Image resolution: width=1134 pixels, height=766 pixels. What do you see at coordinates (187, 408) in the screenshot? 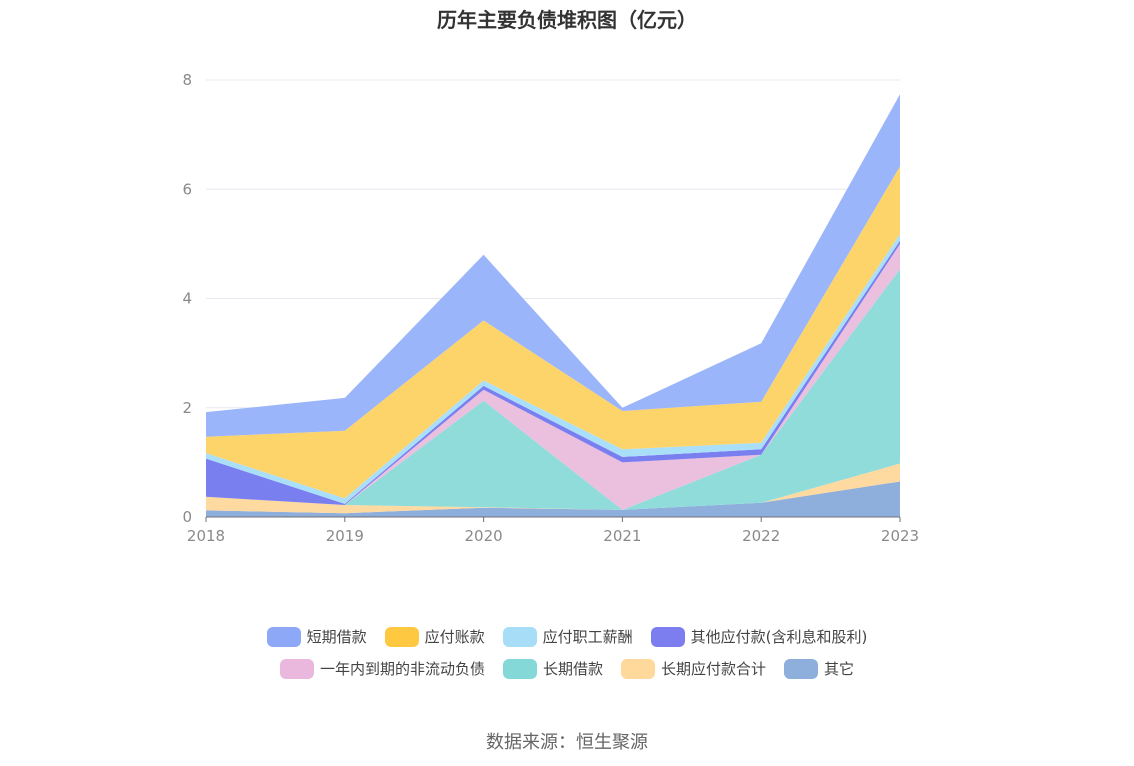
I see `y-tick-label: 2` at bounding box center [187, 408].